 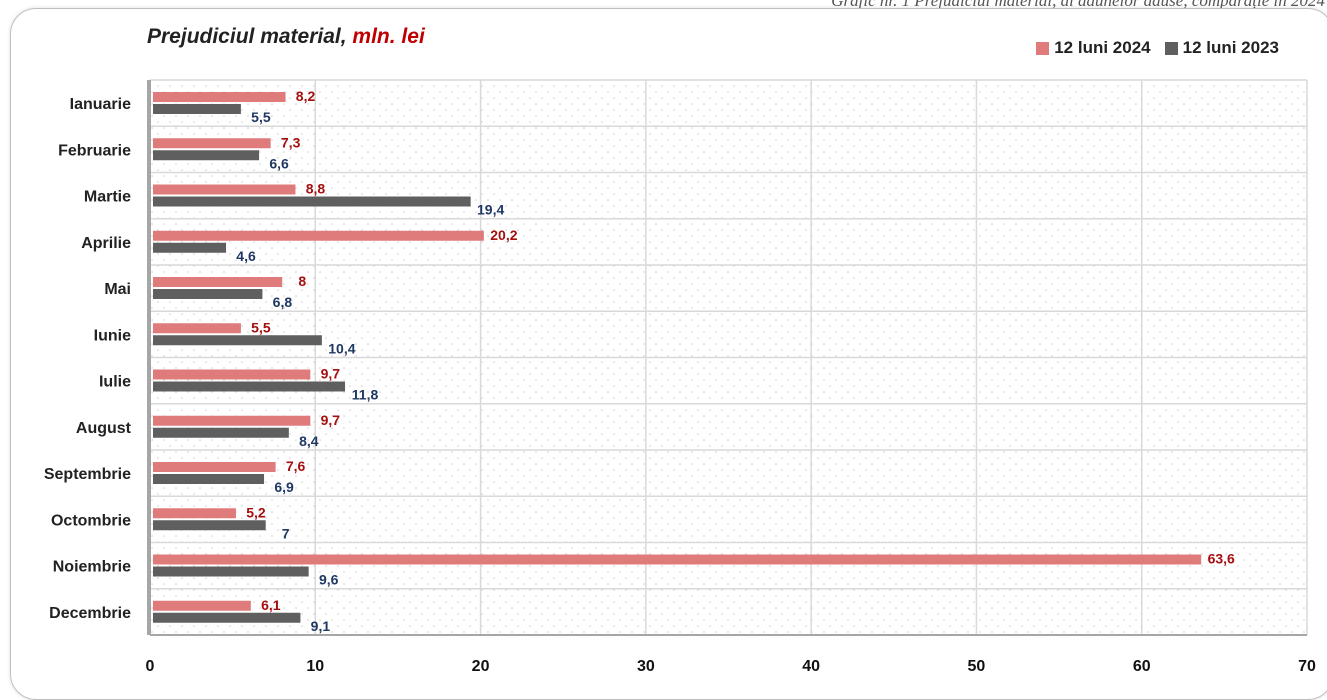 I want to click on data-label-2023: 10,4, so click(x=341, y=348).